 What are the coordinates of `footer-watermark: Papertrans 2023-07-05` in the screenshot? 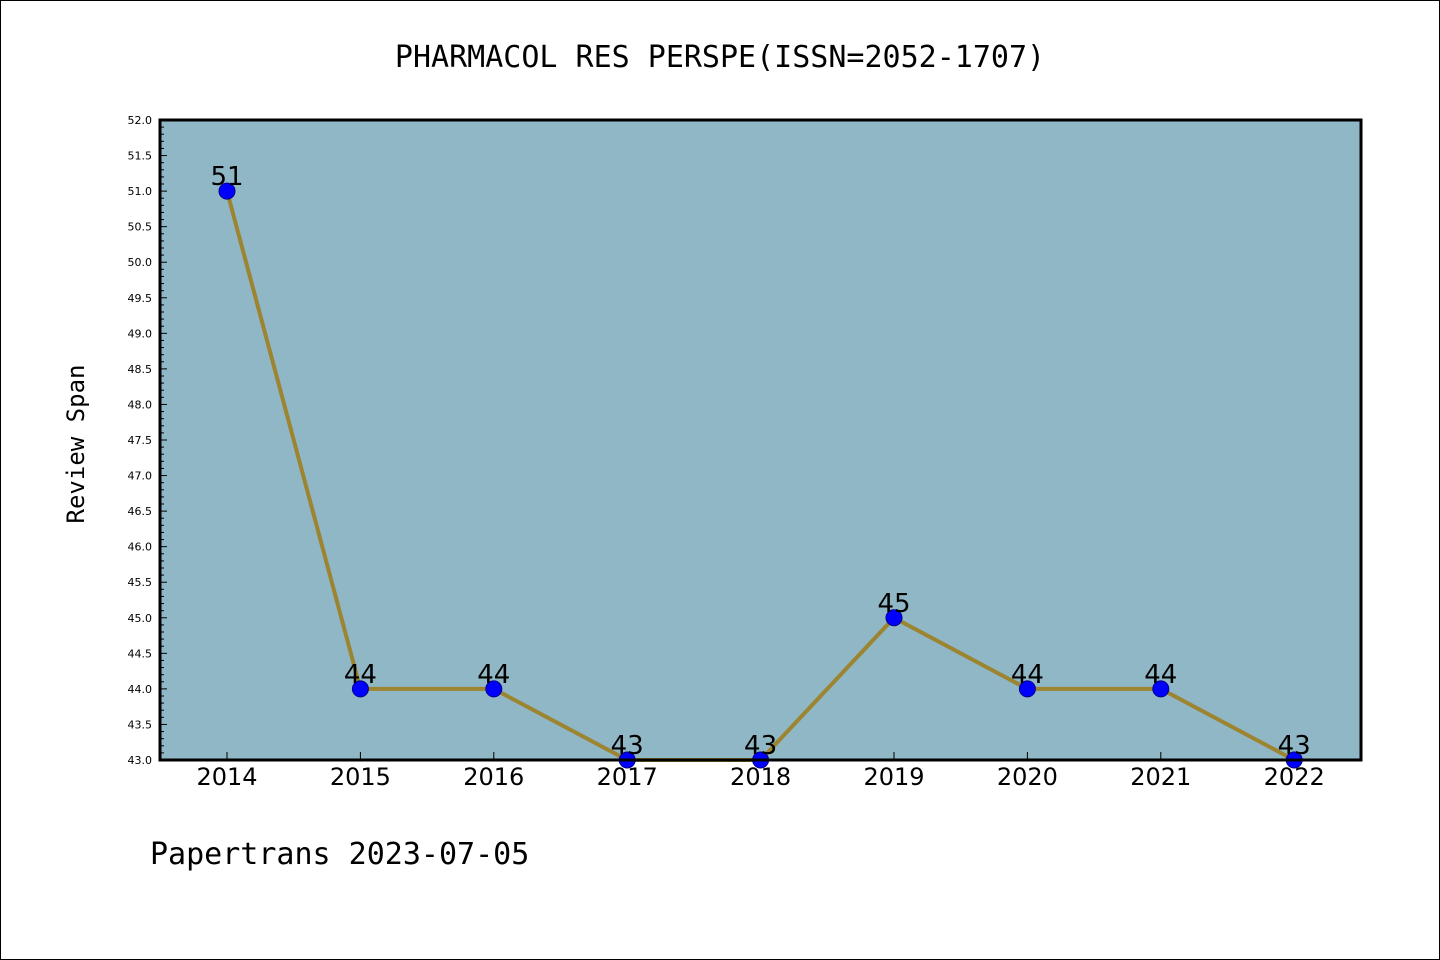 It's located at (339, 854).